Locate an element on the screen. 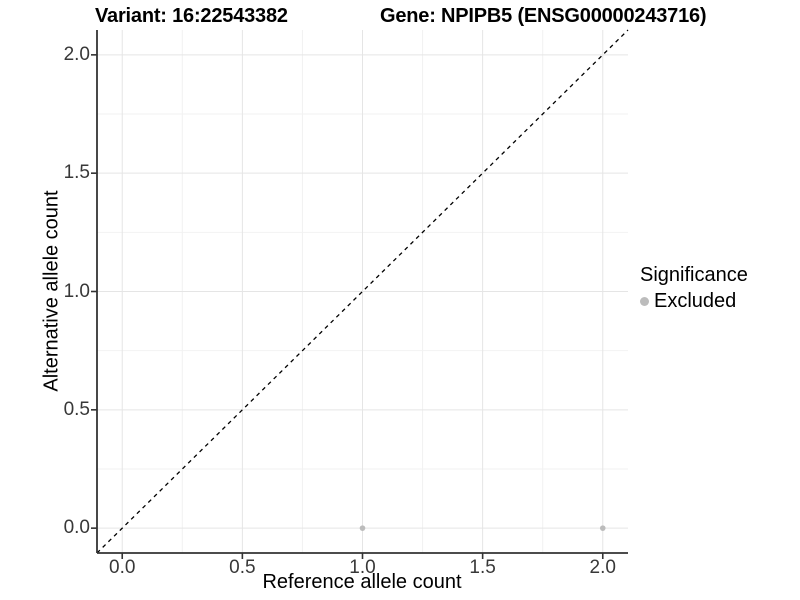 The width and height of the screenshot is (800, 600). legend: Significance Excluded is located at coordinates (694, 288).